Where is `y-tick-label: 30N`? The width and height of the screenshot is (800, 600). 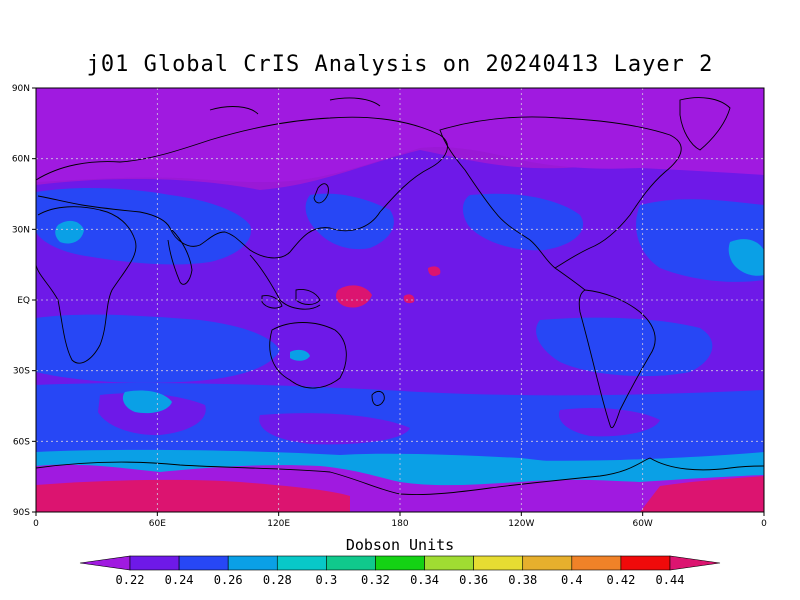 y-tick-label: 30N is located at coordinates (21, 230).